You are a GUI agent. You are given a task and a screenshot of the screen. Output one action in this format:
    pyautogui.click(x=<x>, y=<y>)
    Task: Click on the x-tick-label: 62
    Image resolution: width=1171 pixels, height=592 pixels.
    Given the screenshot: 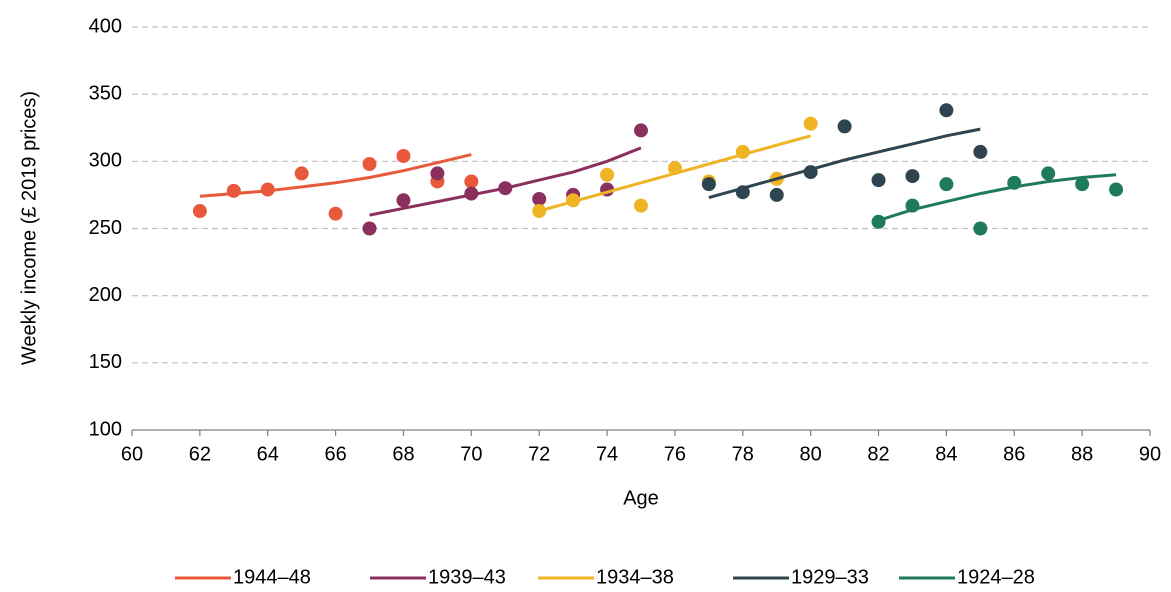 What is the action you would take?
    pyautogui.click(x=200, y=454)
    